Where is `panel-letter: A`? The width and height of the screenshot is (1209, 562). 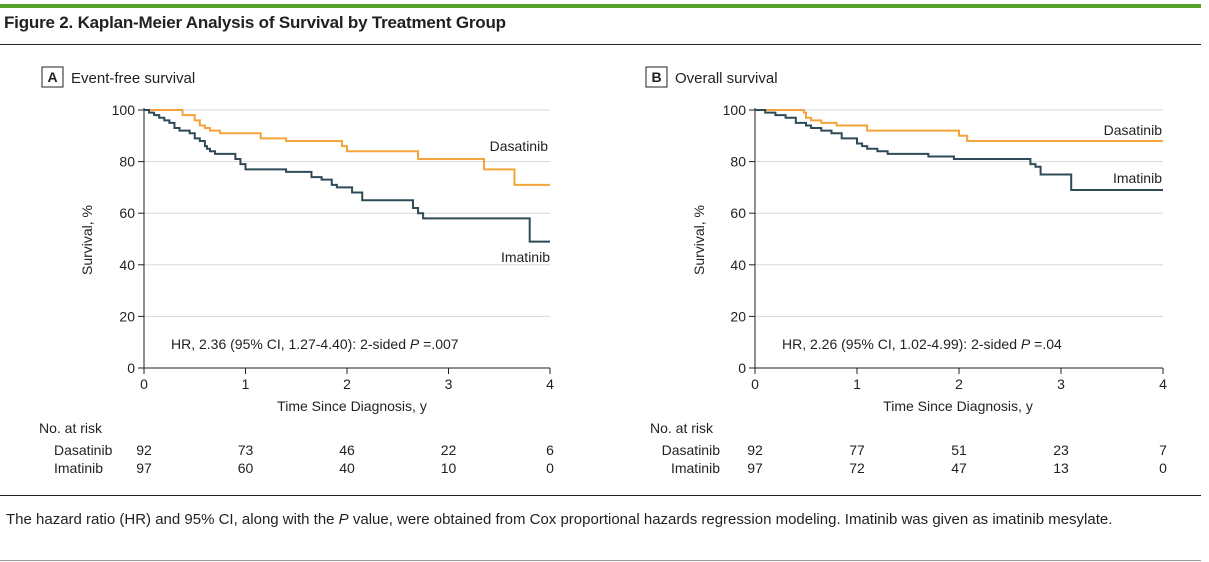
panel-letter: A is located at coordinates (52, 77).